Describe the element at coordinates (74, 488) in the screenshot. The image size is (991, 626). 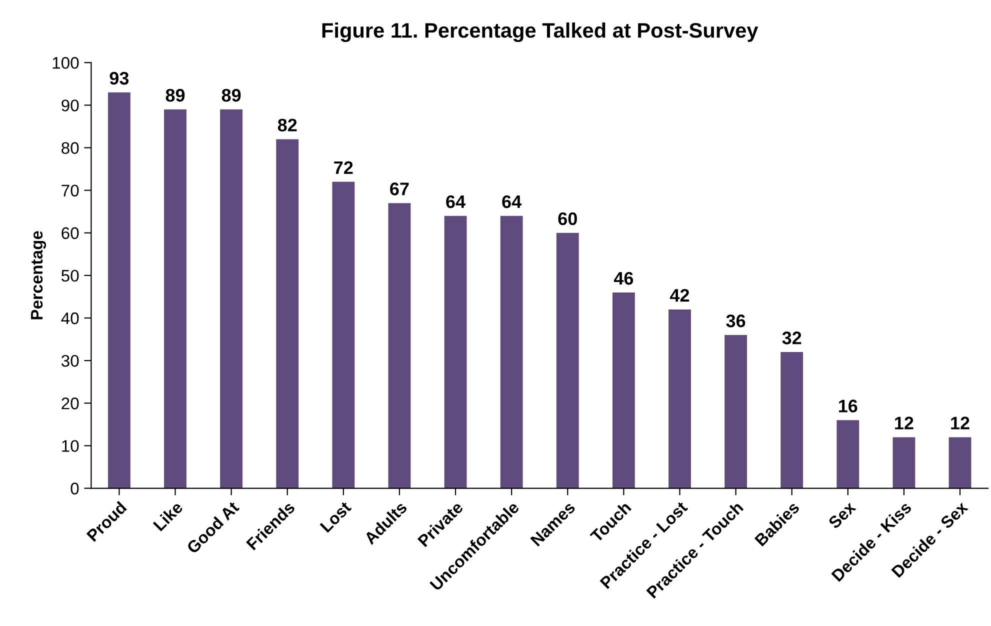
I see `y-tick-label: 0` at that location.